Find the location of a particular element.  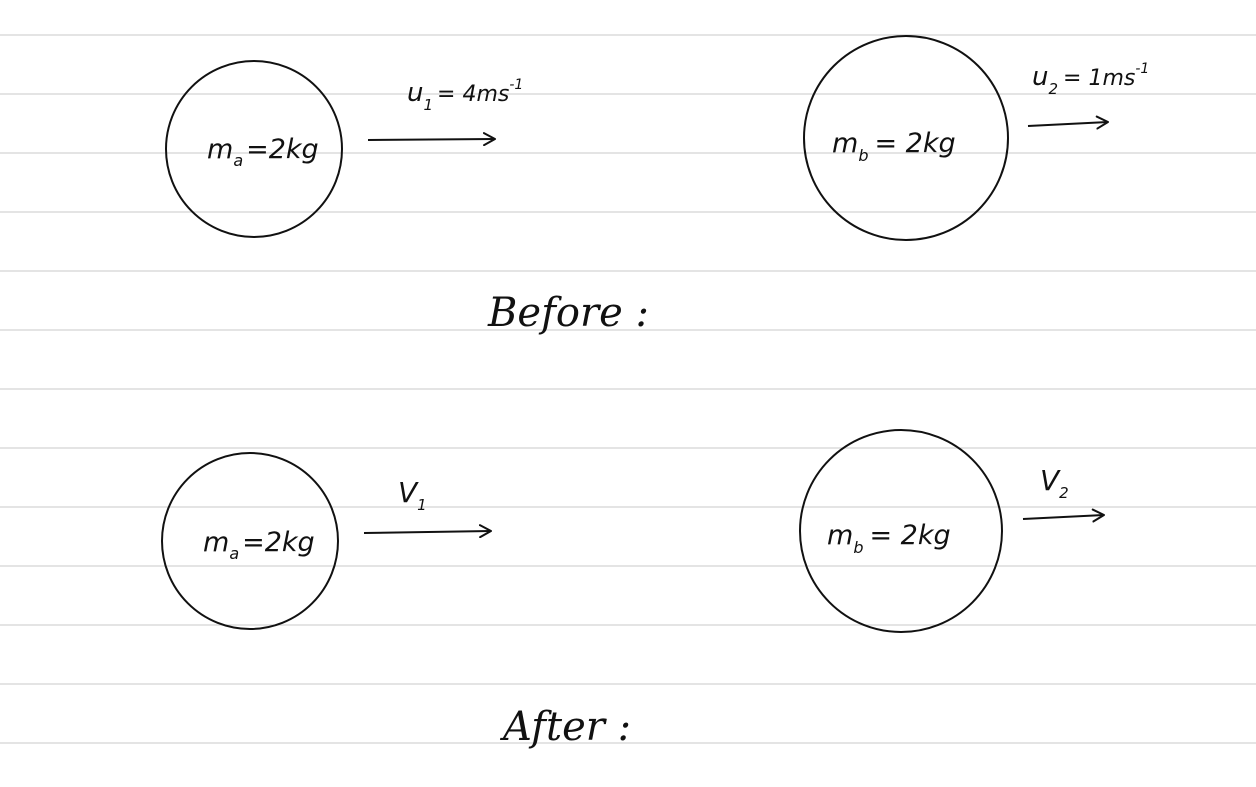

ball-a-mass-label-after: ma =2kg is located at coordinates (259, 545).